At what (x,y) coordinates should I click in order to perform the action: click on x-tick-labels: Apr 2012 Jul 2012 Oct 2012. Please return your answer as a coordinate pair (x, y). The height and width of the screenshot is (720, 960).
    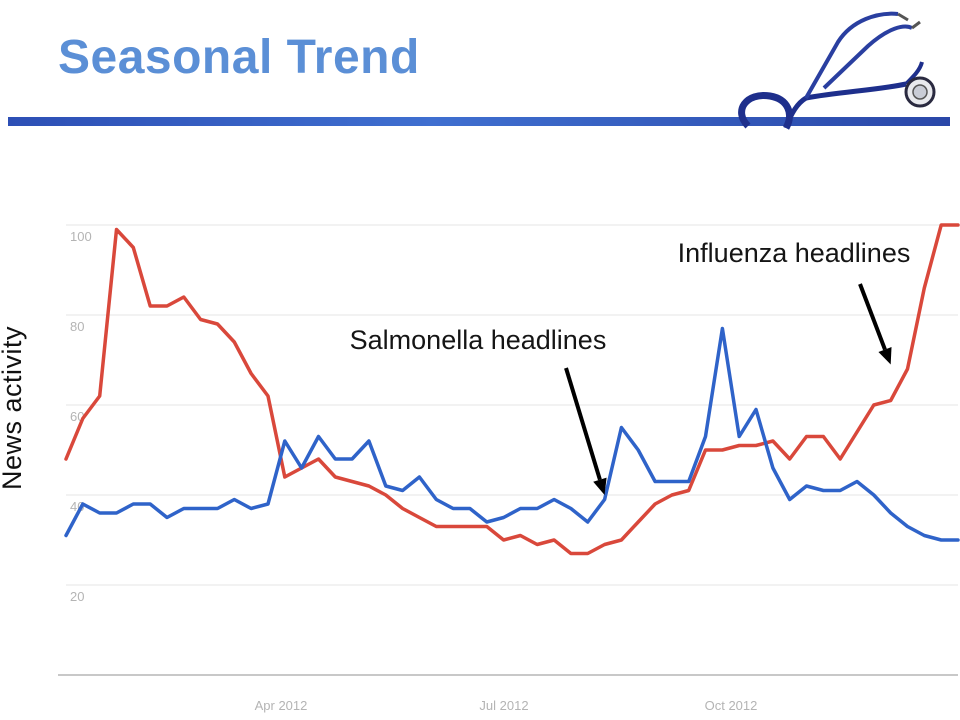
    Looking at the image, I should click on (506, 705).